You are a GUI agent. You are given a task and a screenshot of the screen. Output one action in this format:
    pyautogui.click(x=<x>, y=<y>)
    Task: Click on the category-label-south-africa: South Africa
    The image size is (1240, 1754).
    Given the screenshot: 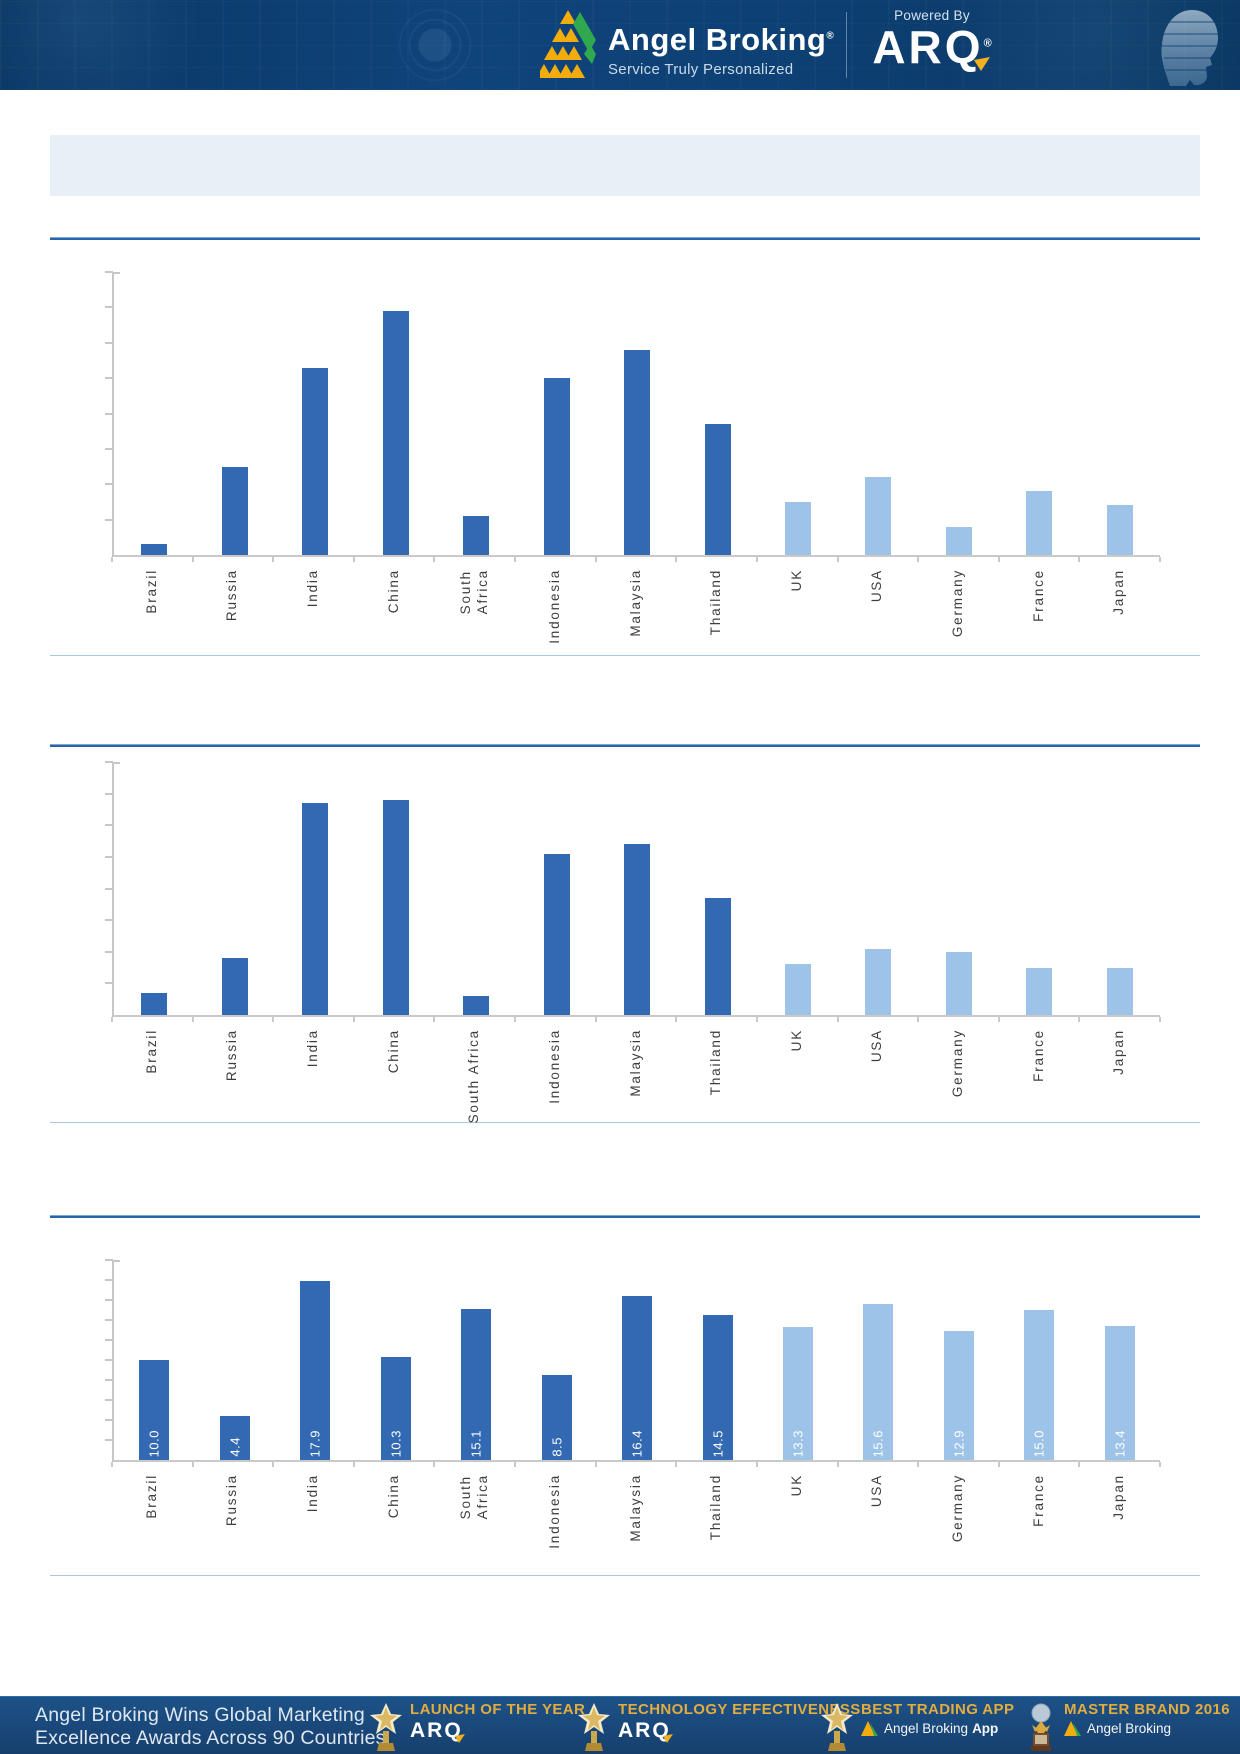 What is the action you would take?
    pyautogui.click(x=474, y=1076)
    